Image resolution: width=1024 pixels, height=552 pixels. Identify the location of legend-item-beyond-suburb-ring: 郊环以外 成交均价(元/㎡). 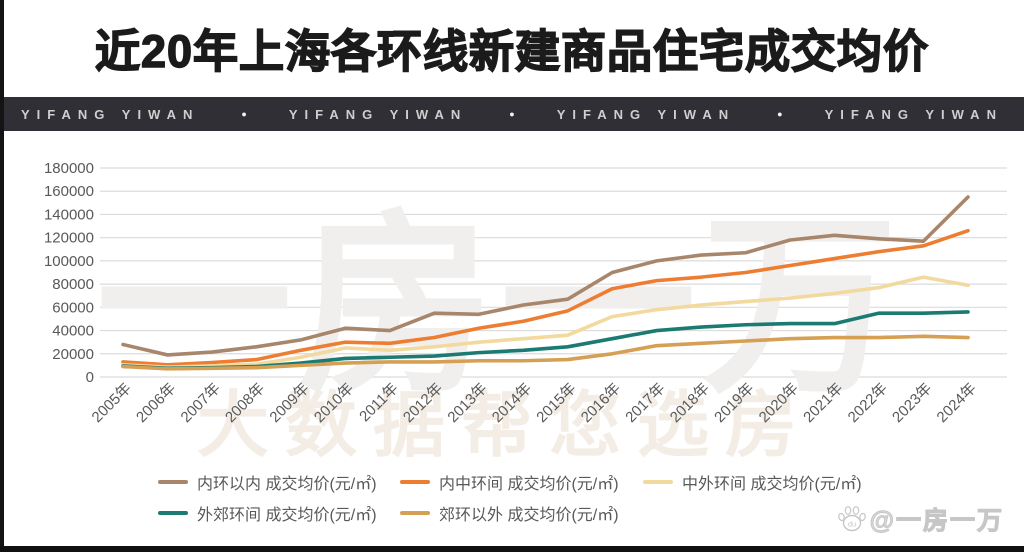
(509, 513).